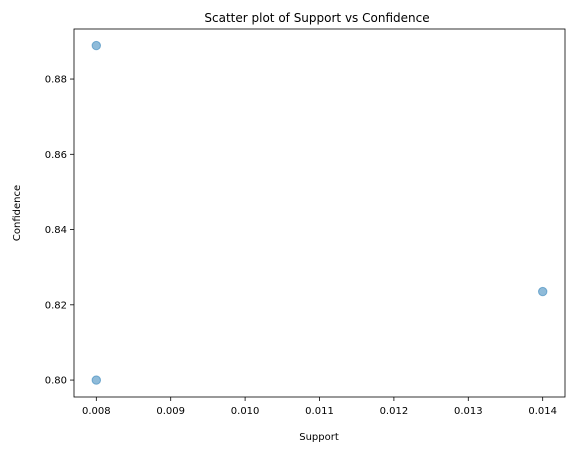 Image resolution: width=576 pixels, height=453 pixels. Describe the element at coordinates (394, 411) in the screenshot. I see `x-tick-label: 0.012` at that location.